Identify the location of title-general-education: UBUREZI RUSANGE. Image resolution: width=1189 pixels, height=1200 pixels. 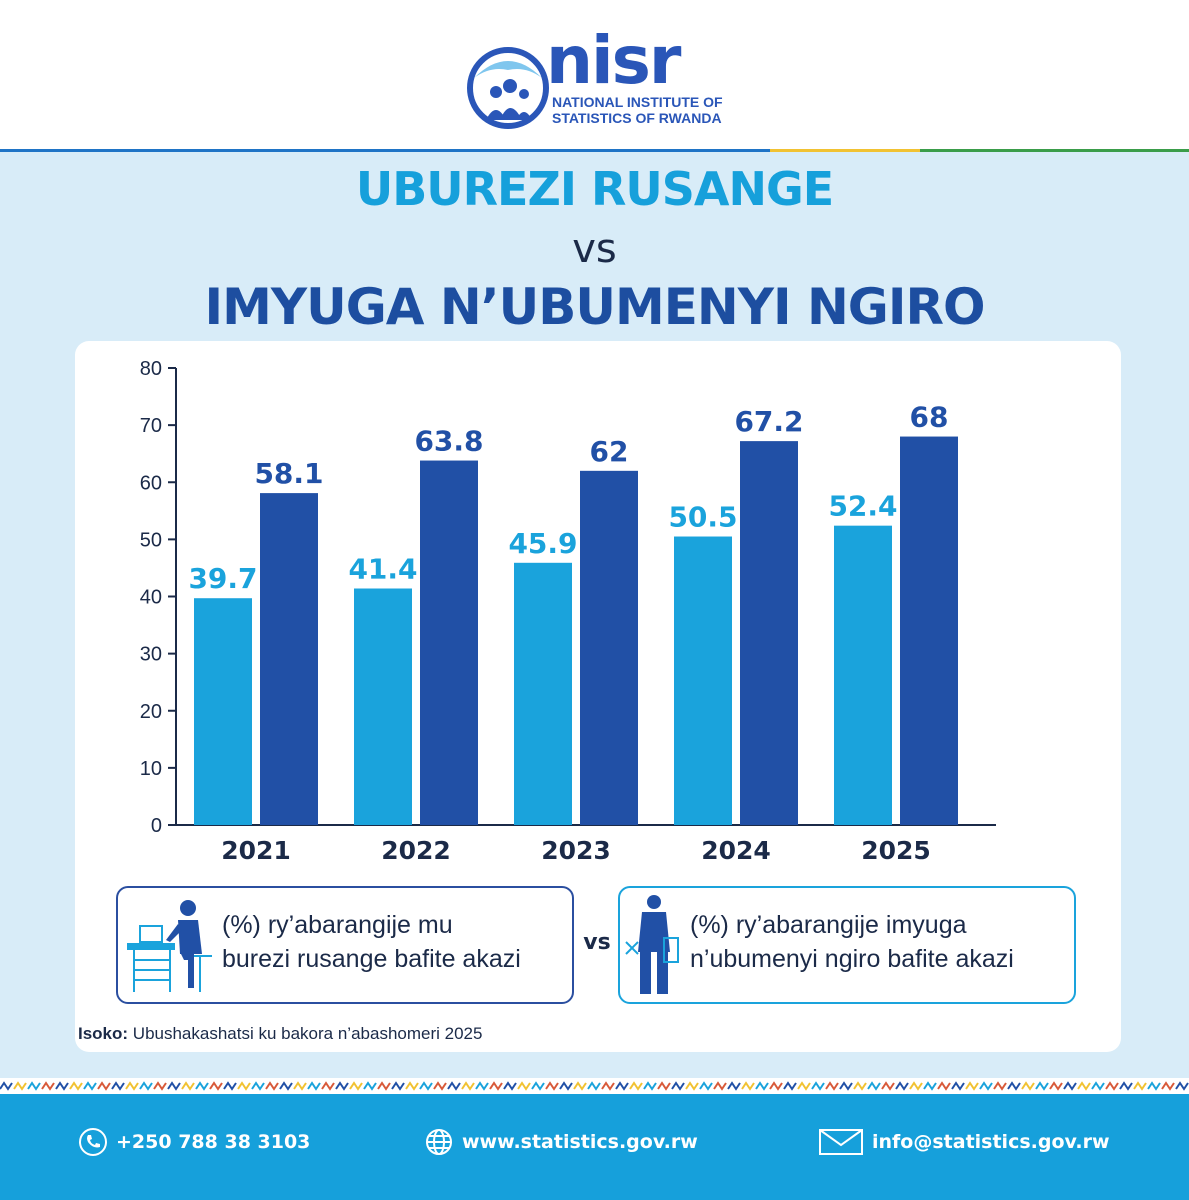
(594, 189).